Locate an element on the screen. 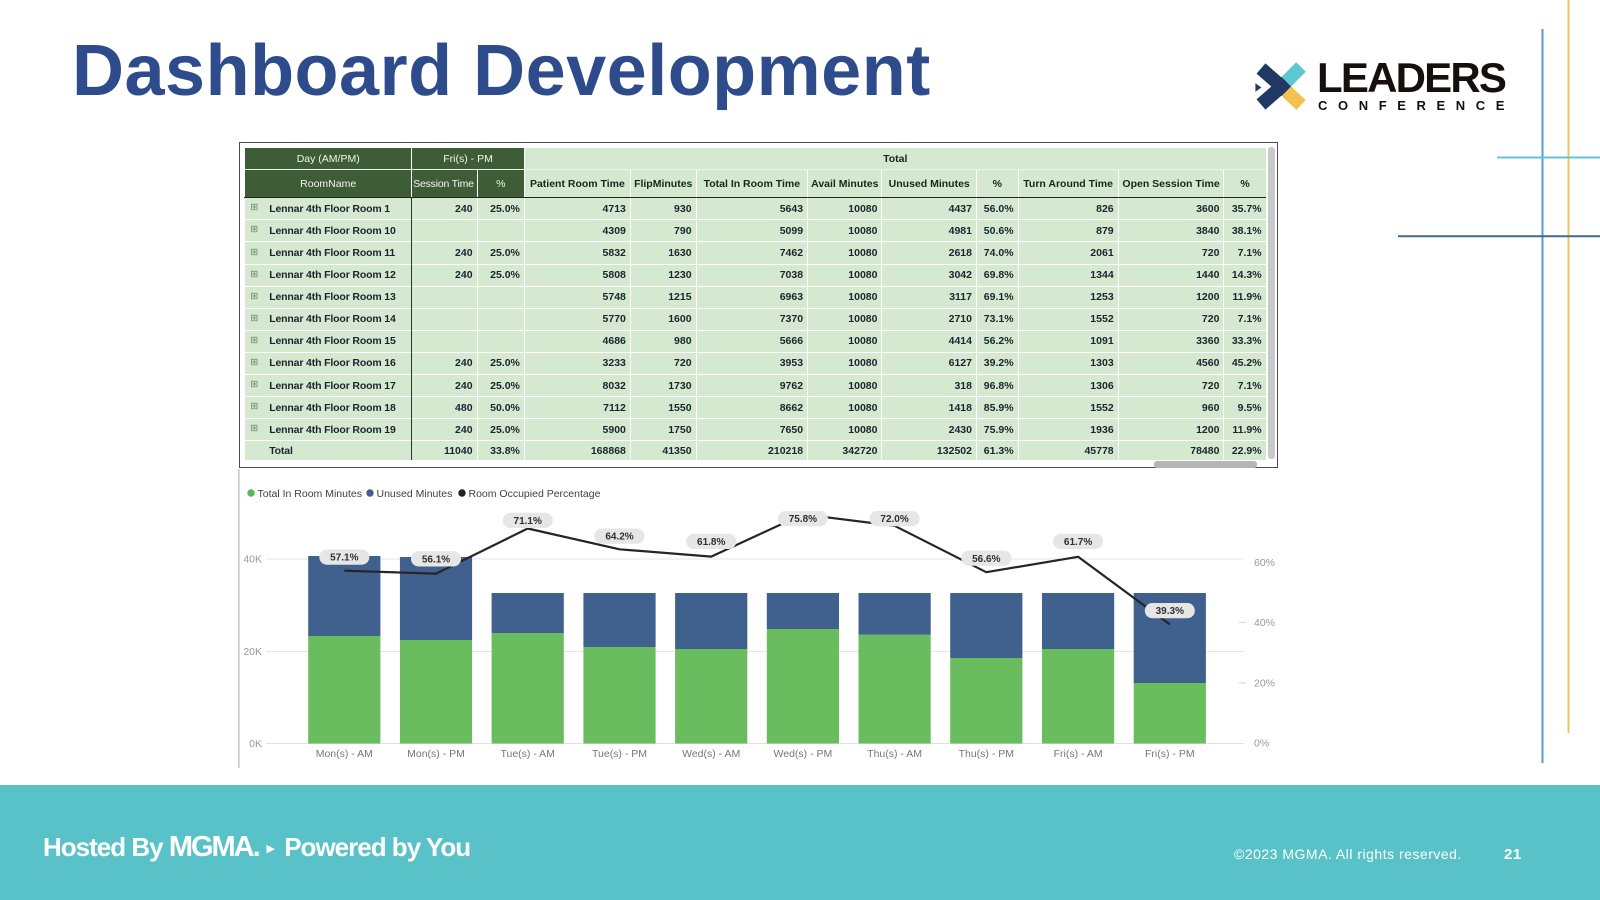 This screenshot has width=1600, height=900. svg-text: 72.0% is located at coordinates (894, 519).